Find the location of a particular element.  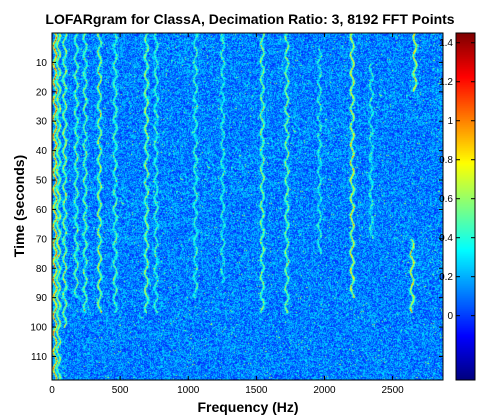

x-tick-label: 1000 is located at coordinates (188, 390).